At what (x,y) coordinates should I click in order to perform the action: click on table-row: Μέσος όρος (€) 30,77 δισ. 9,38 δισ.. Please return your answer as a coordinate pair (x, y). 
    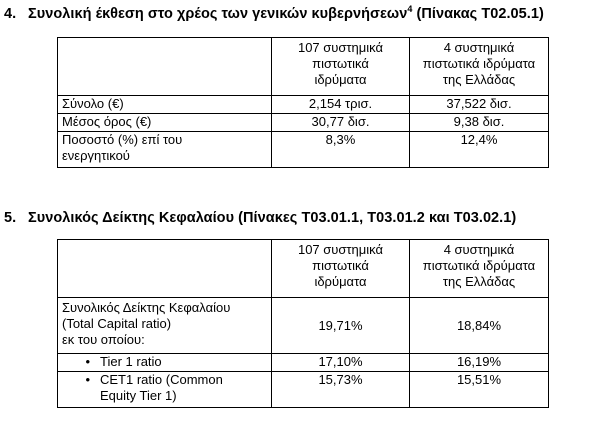
    Looking at the image, I should click on (303, 122).